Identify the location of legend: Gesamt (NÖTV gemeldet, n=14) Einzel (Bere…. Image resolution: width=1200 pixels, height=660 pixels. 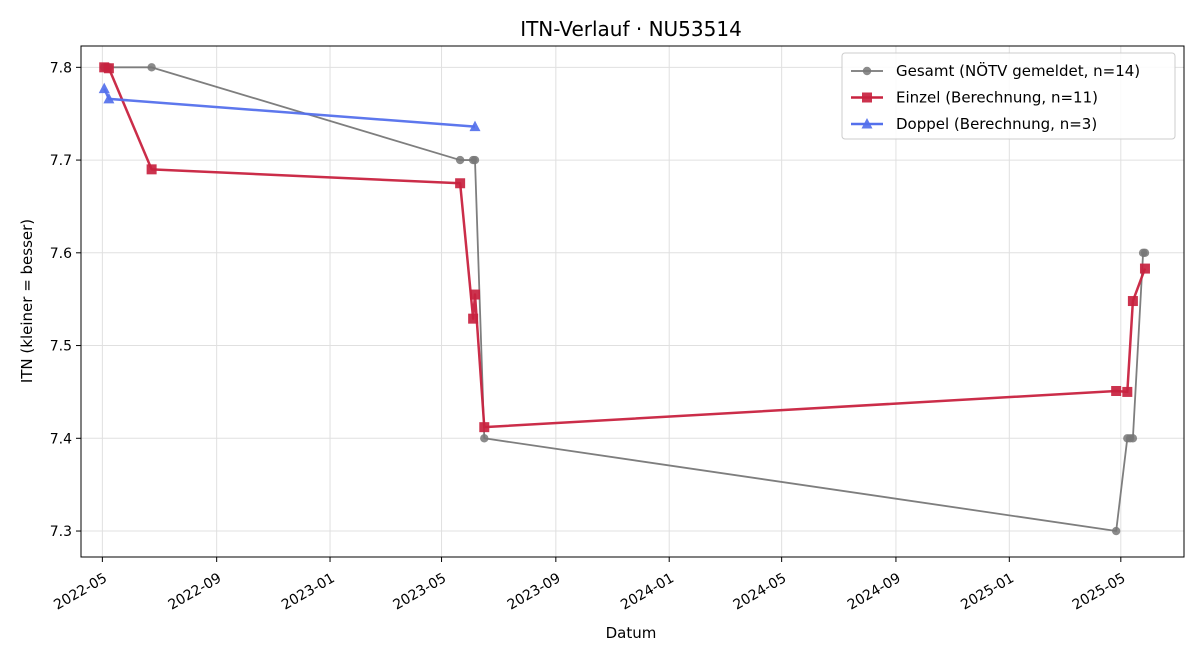
(1008, 96).